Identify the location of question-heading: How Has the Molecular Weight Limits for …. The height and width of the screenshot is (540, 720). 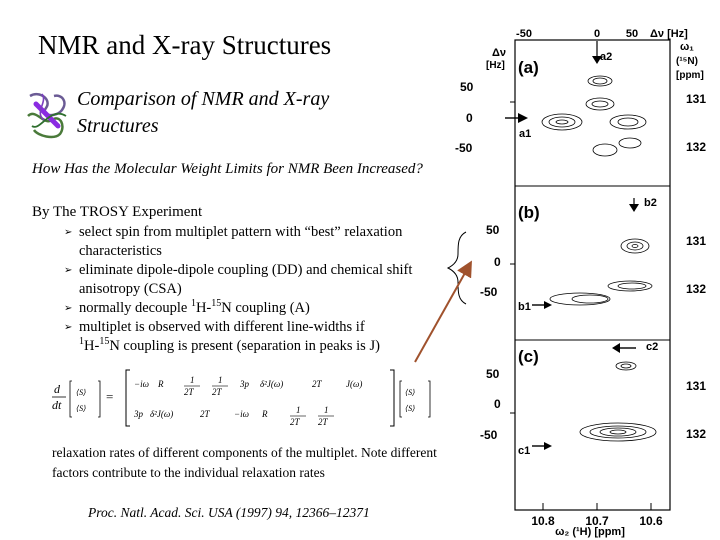
(227, 169).